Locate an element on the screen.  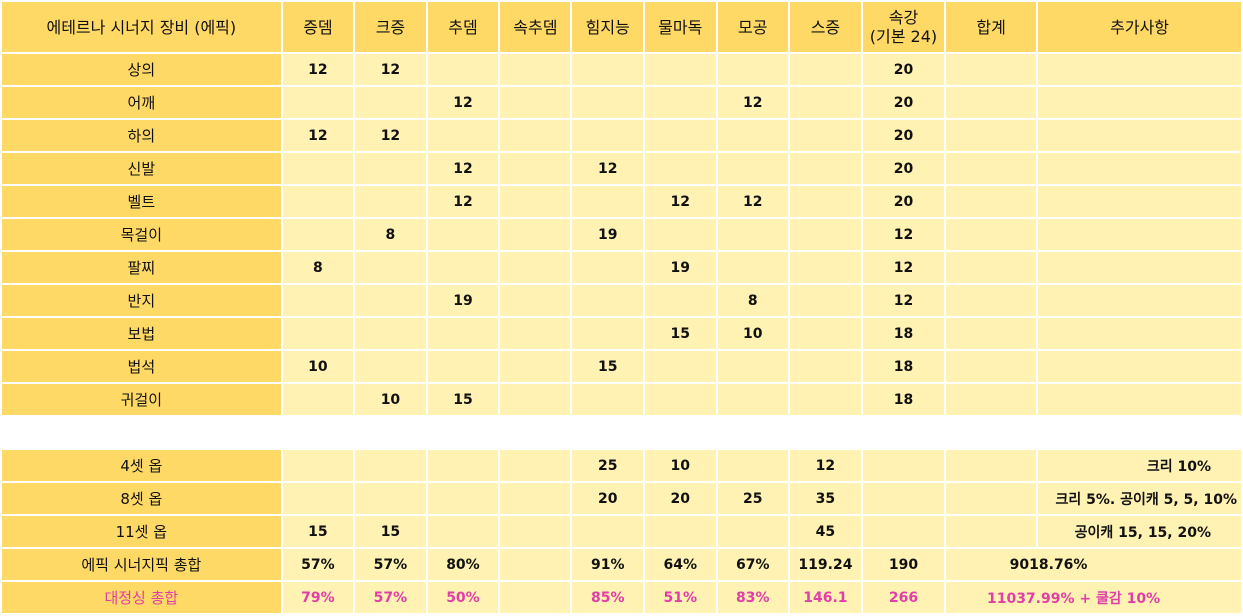
set-row: 8셋 옵 20 20 25 35 크리 5%. 공이캐 5, 5, 10% is located at coordinates (621, 498).